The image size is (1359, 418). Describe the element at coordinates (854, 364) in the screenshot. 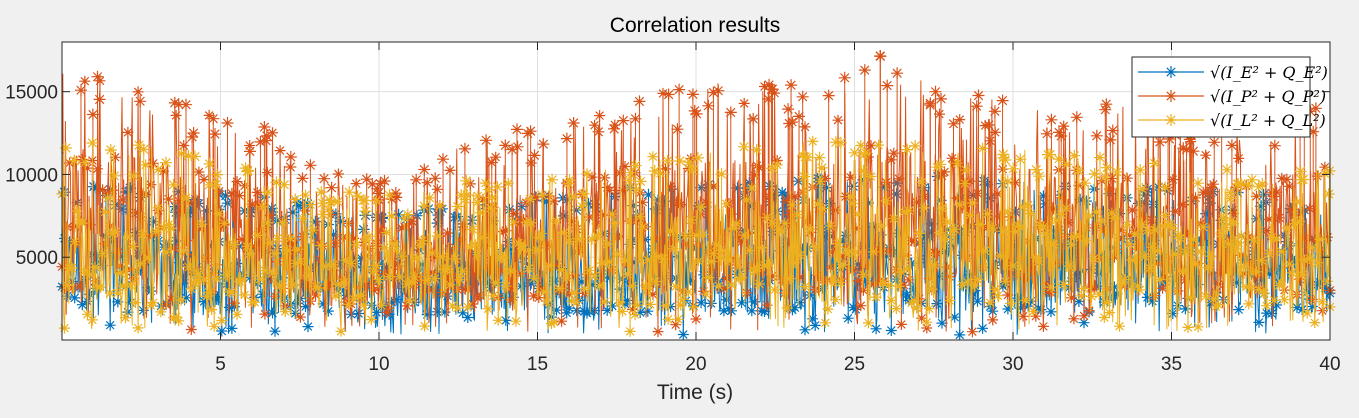

I see `x-tick-label: 25` at that location.